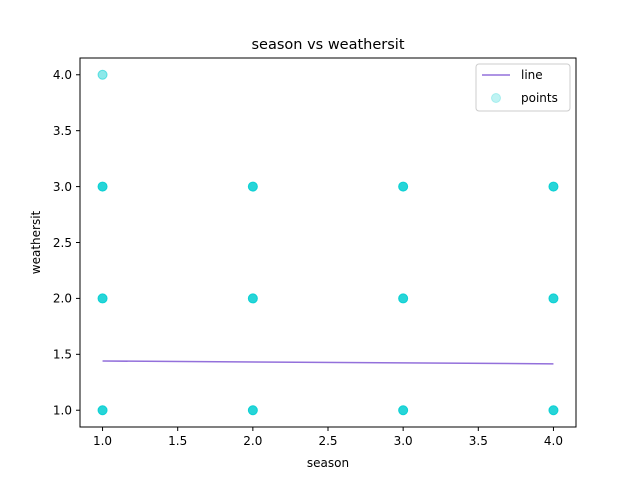 The width and height of the screenshot is (640, 480). I want to click on x-tick-label: 2.5, so click(327, 441).